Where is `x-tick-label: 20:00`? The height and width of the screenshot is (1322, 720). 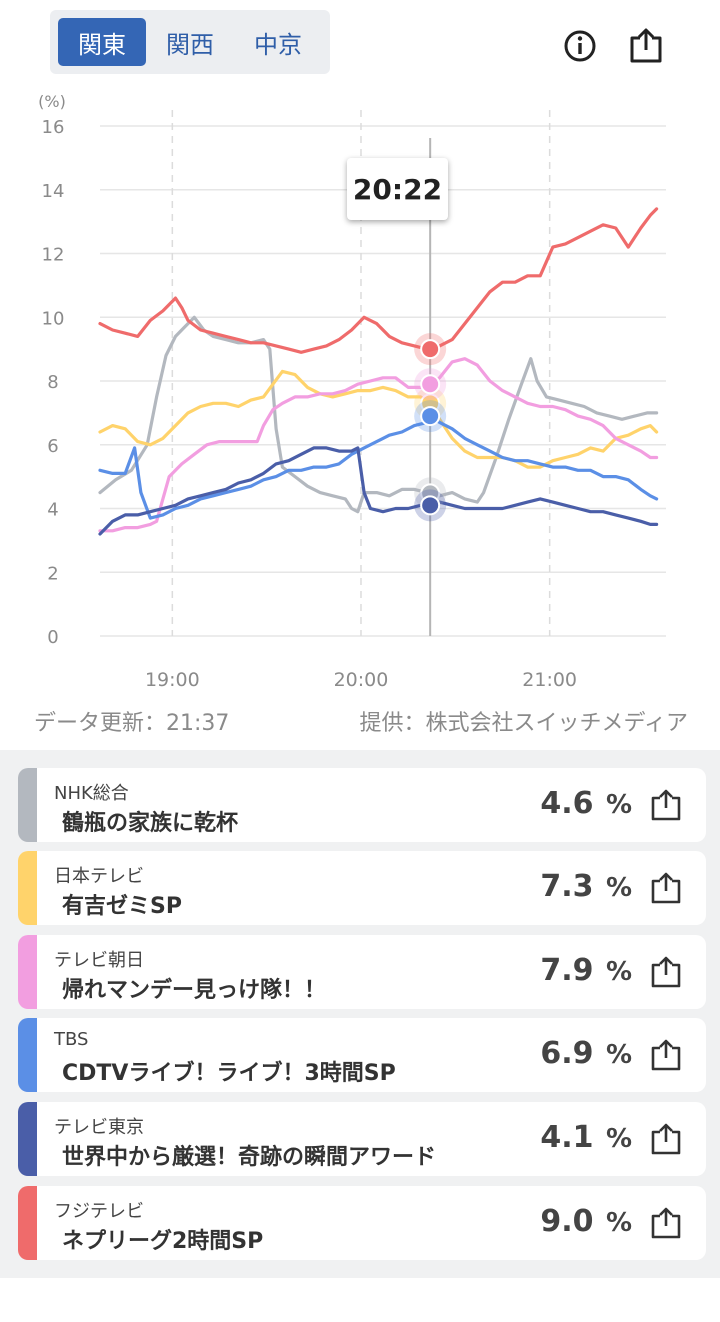
x-tick-label: 20:00 is located at coordinates (361, 680).